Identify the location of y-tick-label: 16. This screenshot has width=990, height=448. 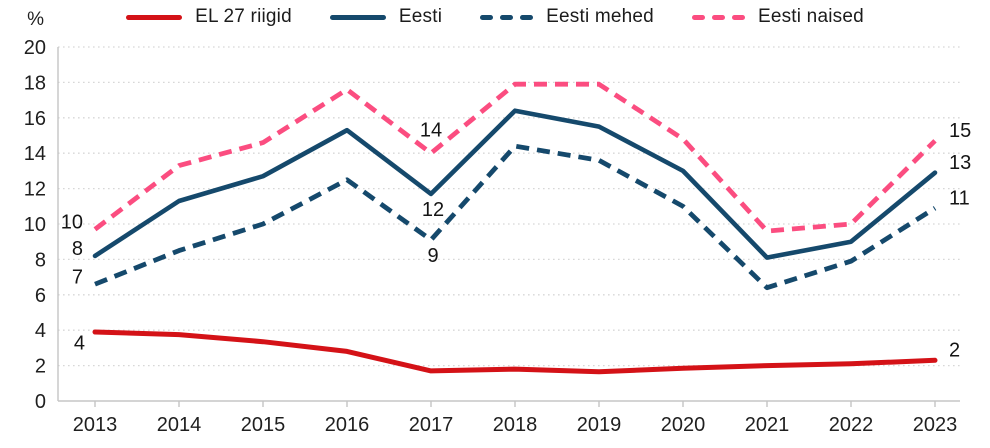
(35, 119).